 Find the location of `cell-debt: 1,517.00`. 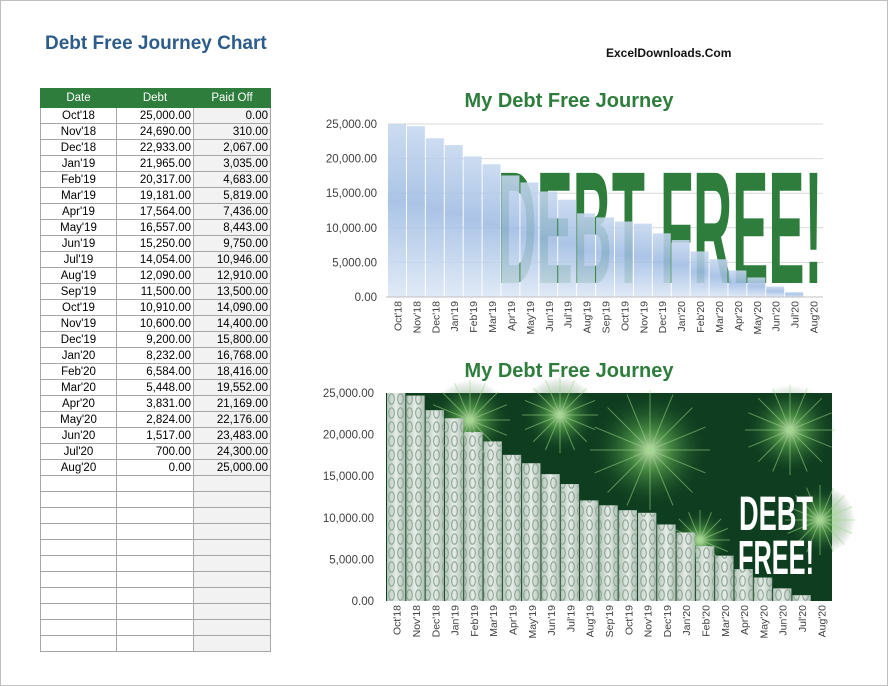

cell-debt: 1,517.00 is located at coordinates (155, 435).